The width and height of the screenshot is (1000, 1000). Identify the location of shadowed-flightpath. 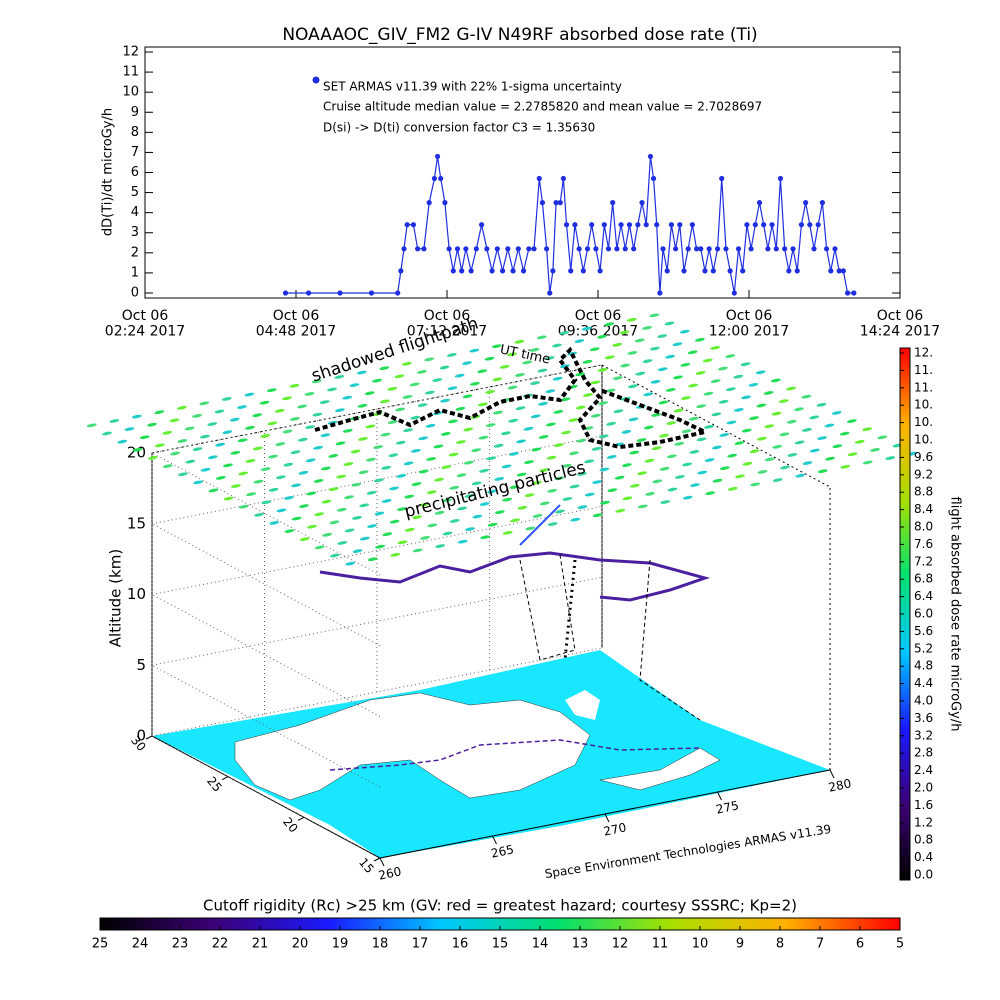
(513, 398).